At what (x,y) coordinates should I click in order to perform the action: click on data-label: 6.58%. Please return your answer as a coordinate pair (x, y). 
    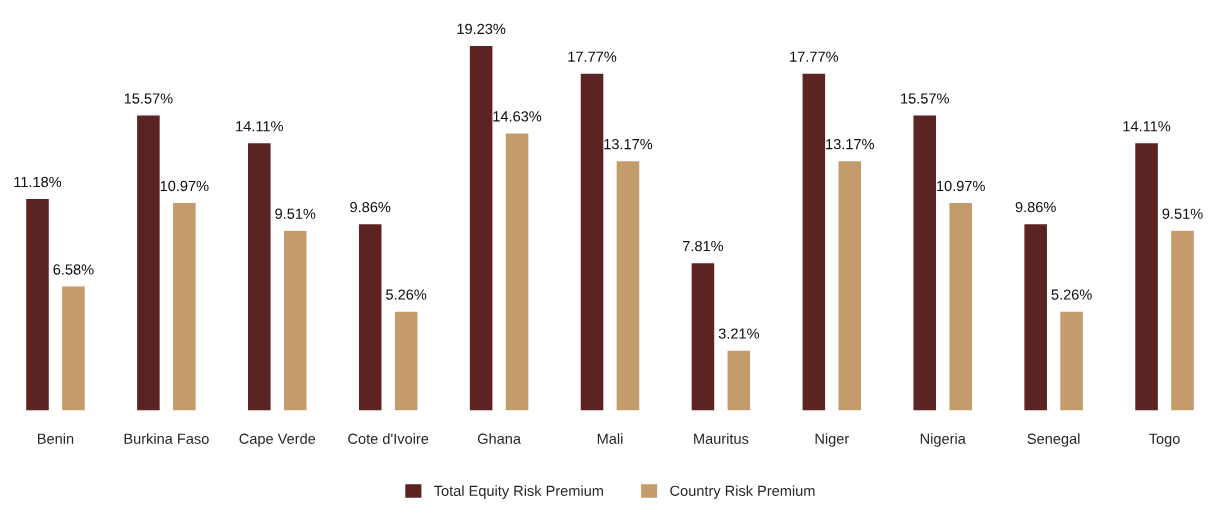
    Looking at the image, I should click on (73, 269).